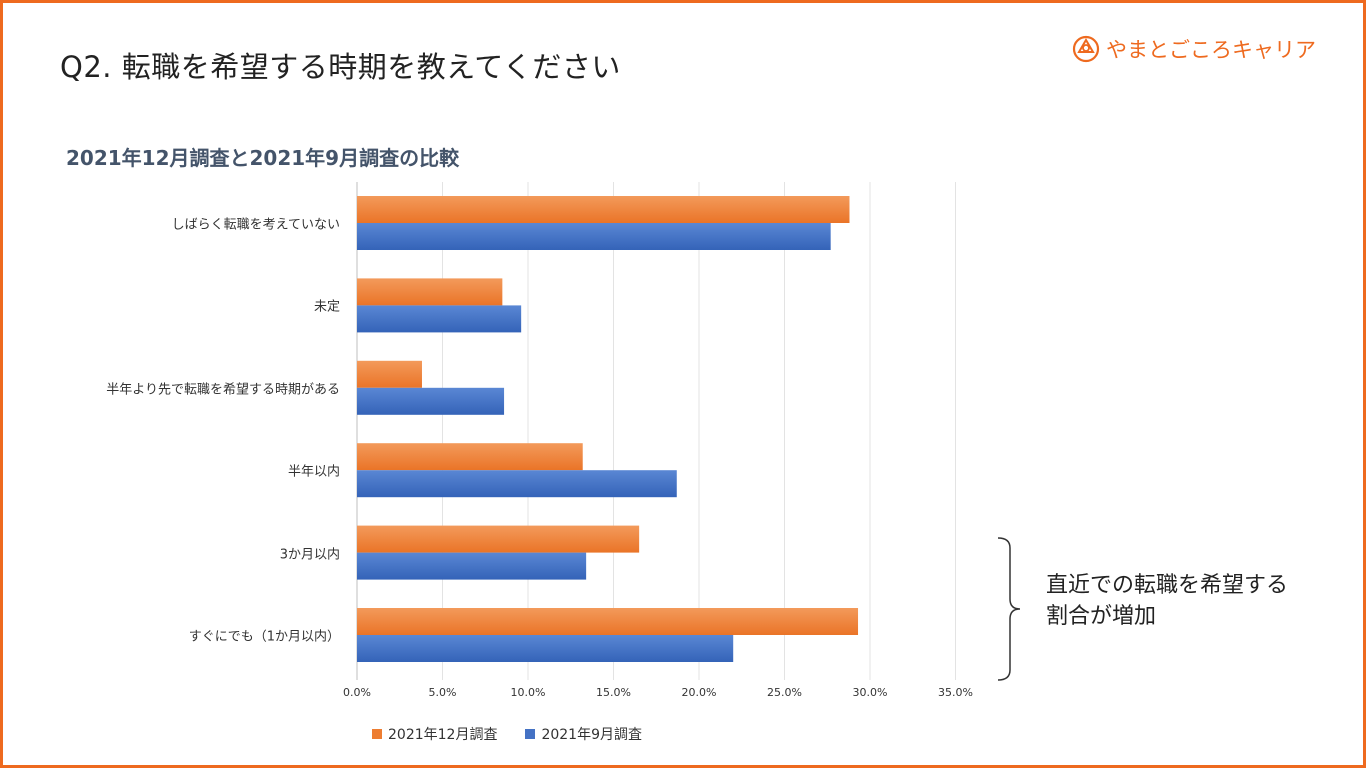  I want to click on tick-label: 15.0%, so click(613, 692).